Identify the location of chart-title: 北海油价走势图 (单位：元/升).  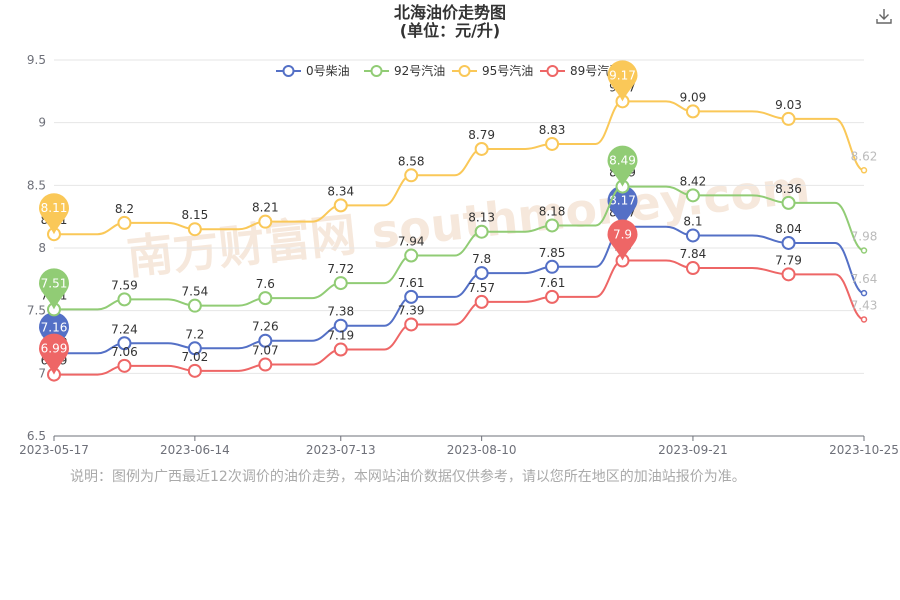
(450, 22).